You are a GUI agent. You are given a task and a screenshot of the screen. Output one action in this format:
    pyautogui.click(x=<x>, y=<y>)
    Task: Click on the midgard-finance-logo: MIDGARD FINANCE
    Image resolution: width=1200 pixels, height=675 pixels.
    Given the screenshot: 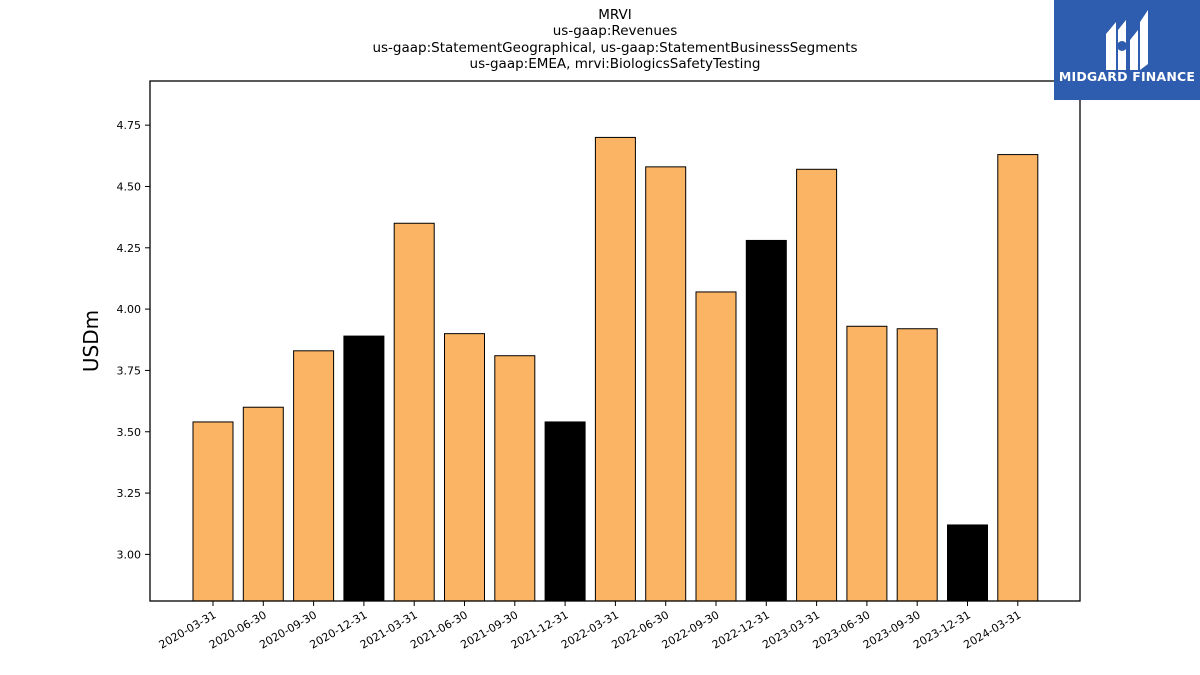 What is the action you would take?
    pyautogui.click(x=1127, y=50)
    